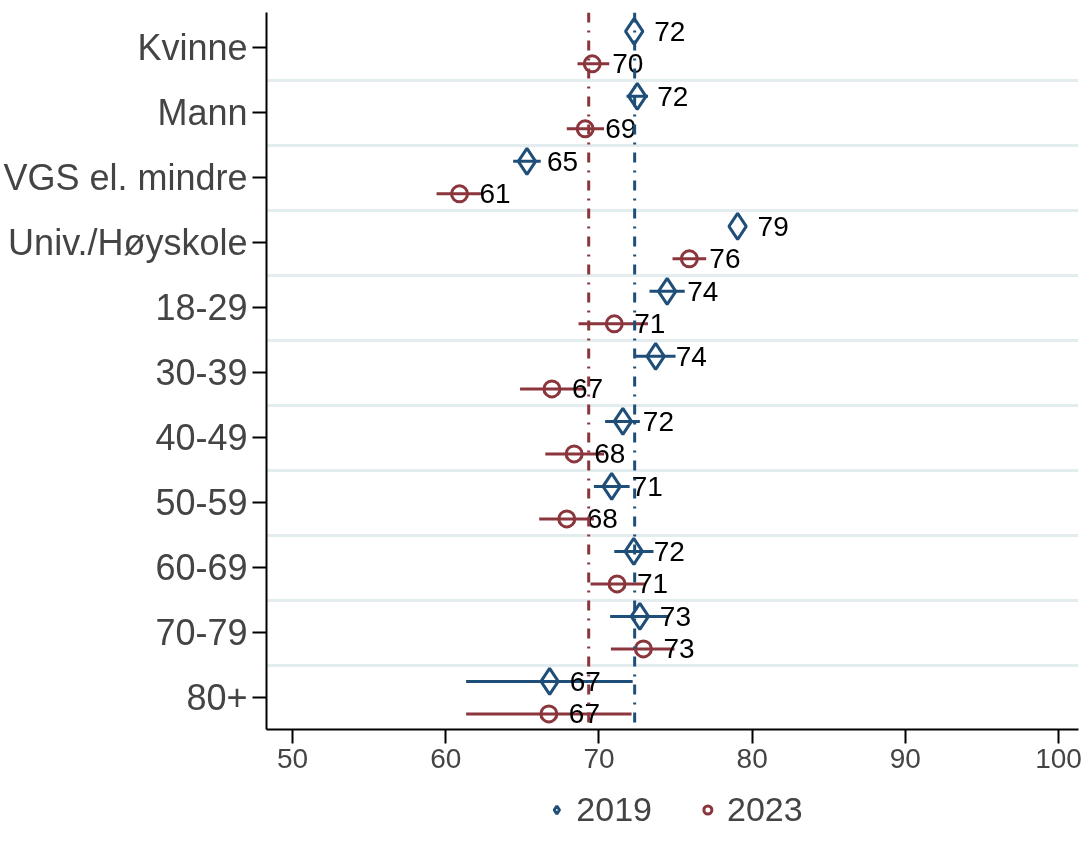 The height and width of the screenshot is (848, 1092). What do you see at coordinates (201, 633) in the screenshot?
I see `y-tick-label: 70-79` at bounding box center [201, 633].